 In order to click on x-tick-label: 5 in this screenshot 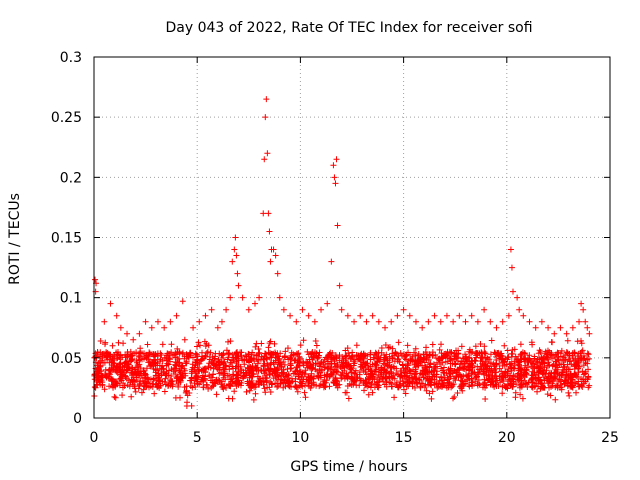, I will do `click(197, 438)`.